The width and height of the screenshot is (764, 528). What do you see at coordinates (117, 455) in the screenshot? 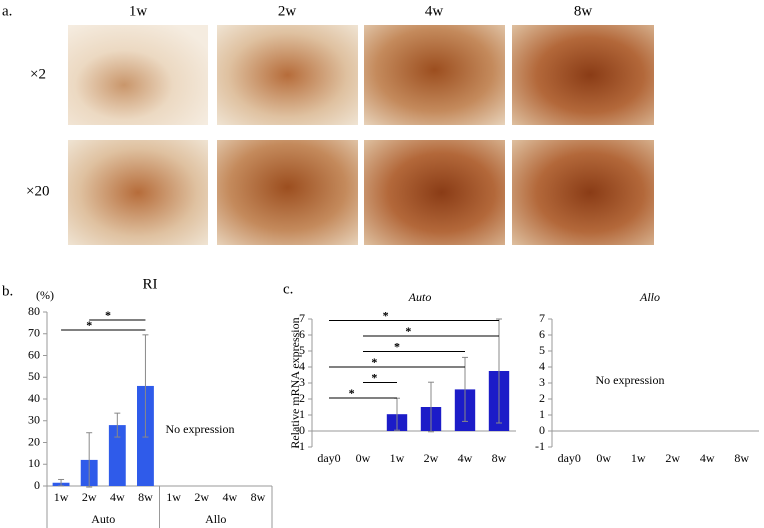
I see `bar` at bounding box center [117, 455].